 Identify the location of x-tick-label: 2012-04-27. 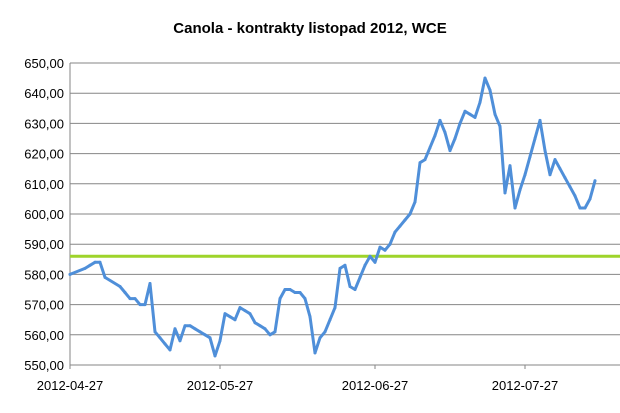
(70, 385).